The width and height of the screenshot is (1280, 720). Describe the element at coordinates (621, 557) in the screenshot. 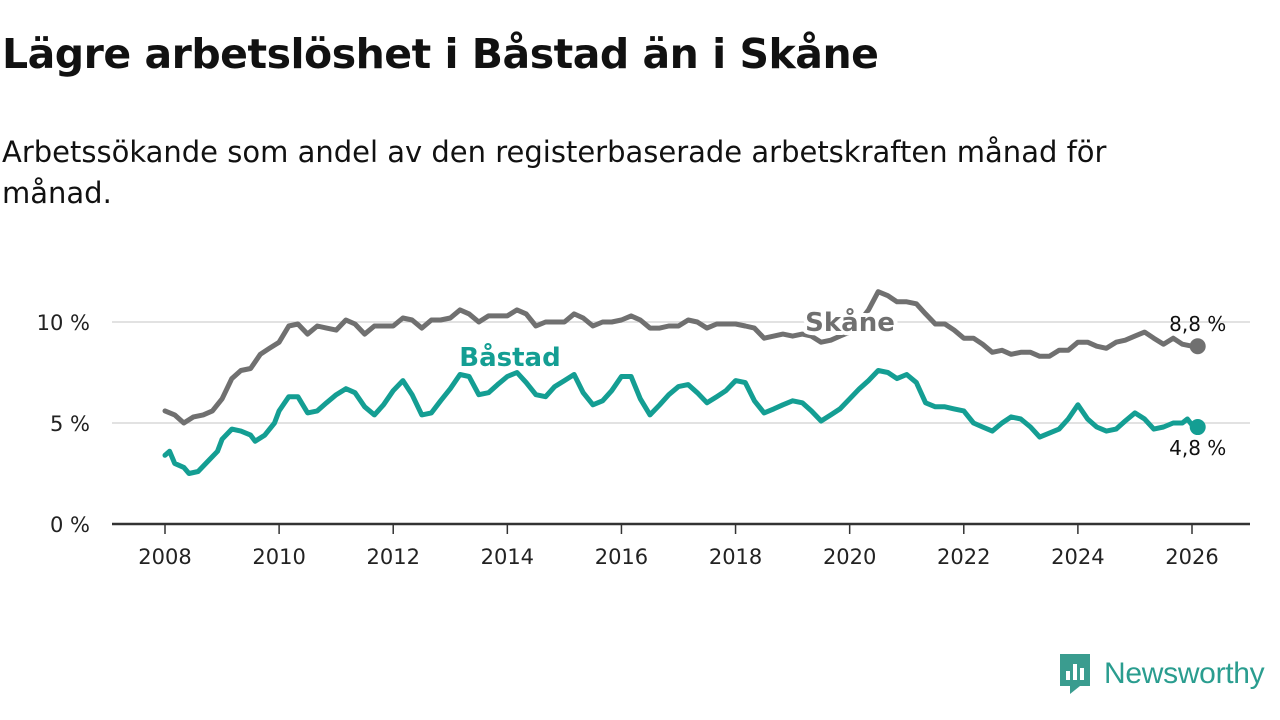

I see `x-tick-label: 2016` at that location.